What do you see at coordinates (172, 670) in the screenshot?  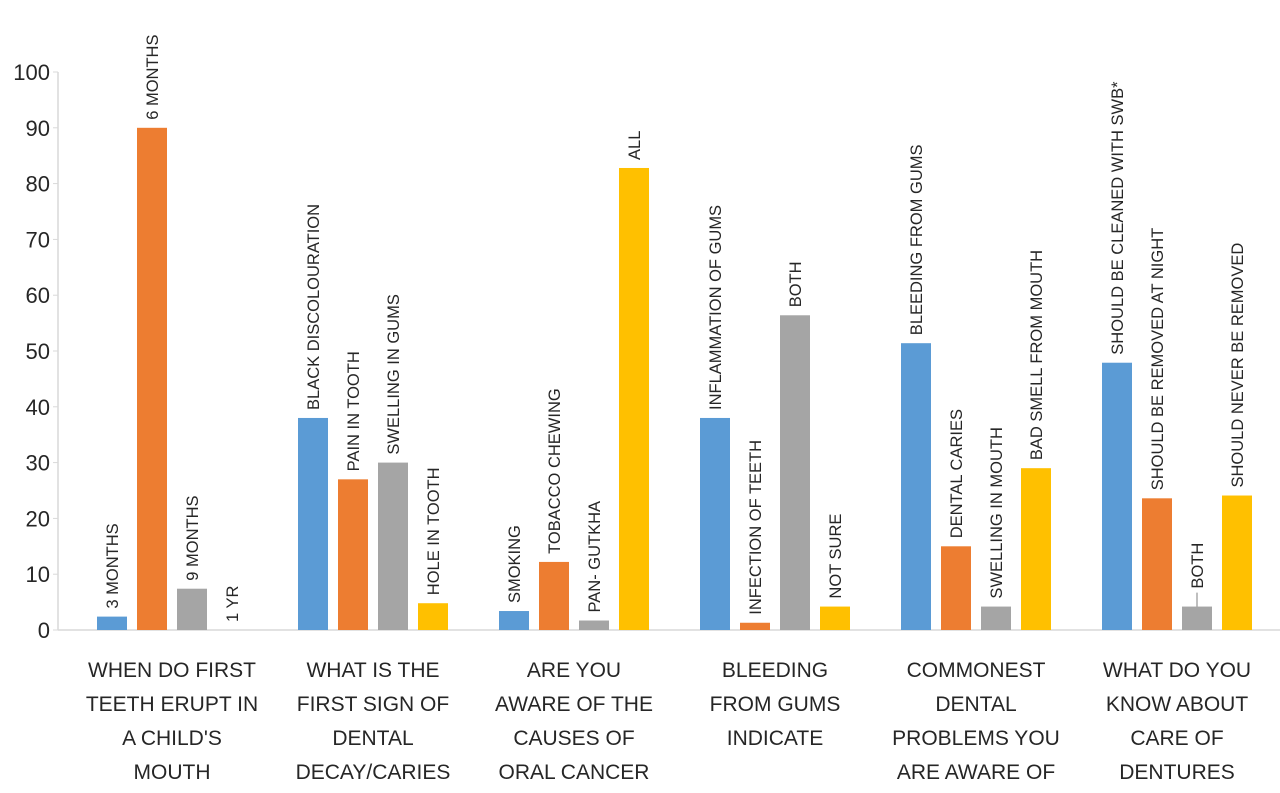 I see `category-label: WHEN DO FIRST` at bounding box center [172, 670].